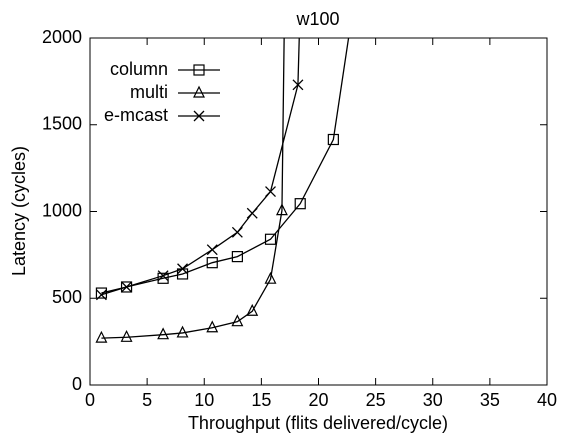 The width and height of the screenshot is (561, 436). Describe the element at coordinates (149, 92) in the screenshot. I see `legend-label: multi` at that location.